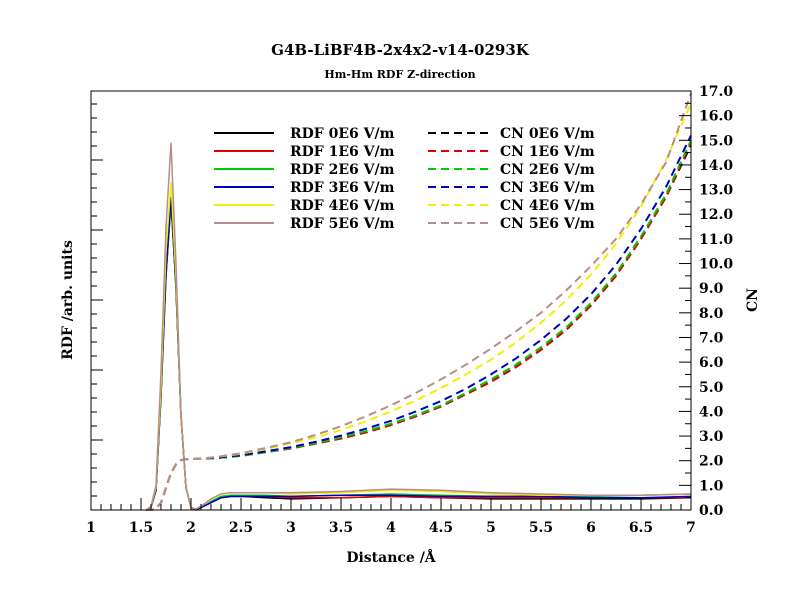 The height and width of the screenshot is (600, 800). I want to click on right-tick-label: 6.0, so click(711, 363).